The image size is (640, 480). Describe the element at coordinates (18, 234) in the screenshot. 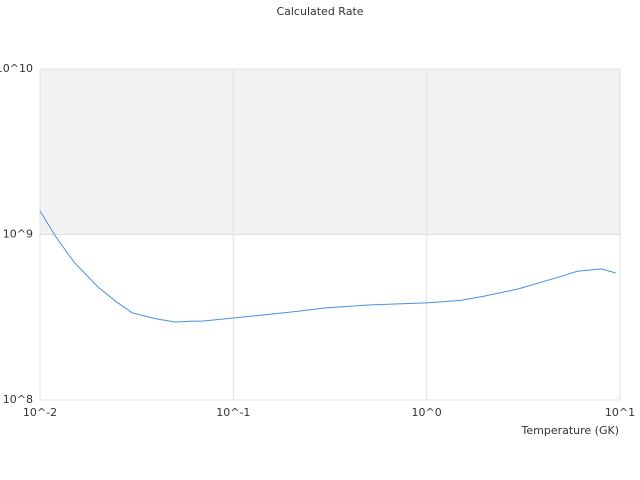

I see `y-tick-label: 10^9` at that location.